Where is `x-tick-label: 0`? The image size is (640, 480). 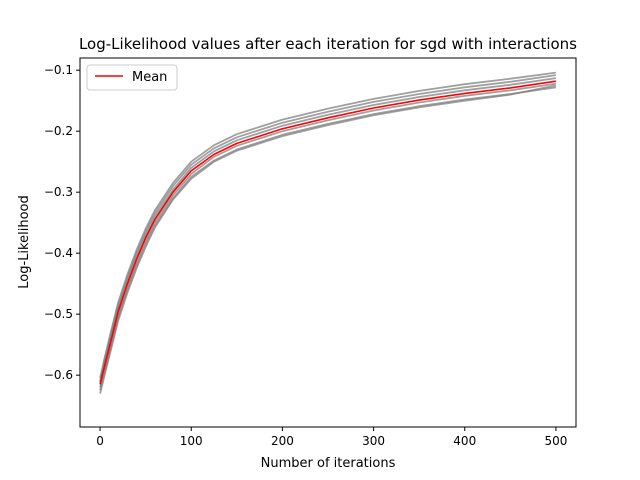 x-tick-label: 0 is located at coordinates (100, 441).